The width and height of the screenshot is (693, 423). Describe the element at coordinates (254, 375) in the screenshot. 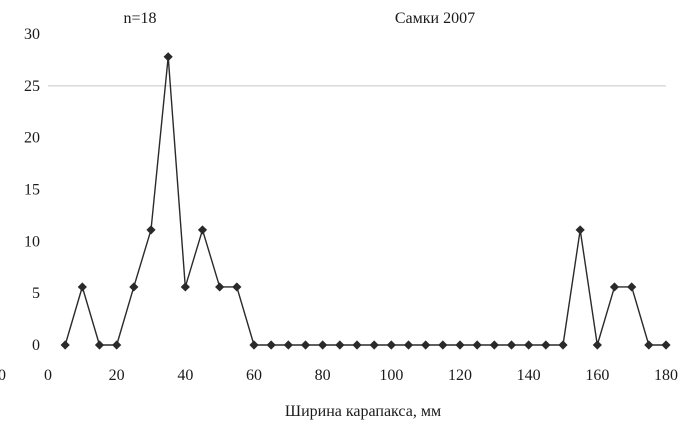

I see `x-tick-label: 60` at that location.